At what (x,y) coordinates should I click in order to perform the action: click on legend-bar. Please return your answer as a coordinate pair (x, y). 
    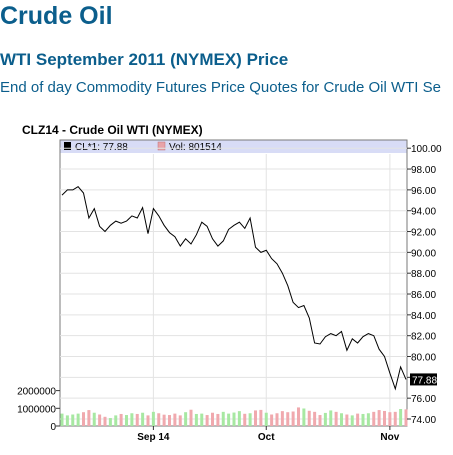
    Looking at the image, I should click on (233, 146).